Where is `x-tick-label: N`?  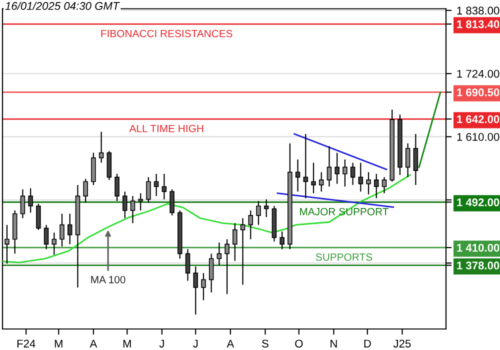 x-tick-label: N is located at coordinates (333, 344).